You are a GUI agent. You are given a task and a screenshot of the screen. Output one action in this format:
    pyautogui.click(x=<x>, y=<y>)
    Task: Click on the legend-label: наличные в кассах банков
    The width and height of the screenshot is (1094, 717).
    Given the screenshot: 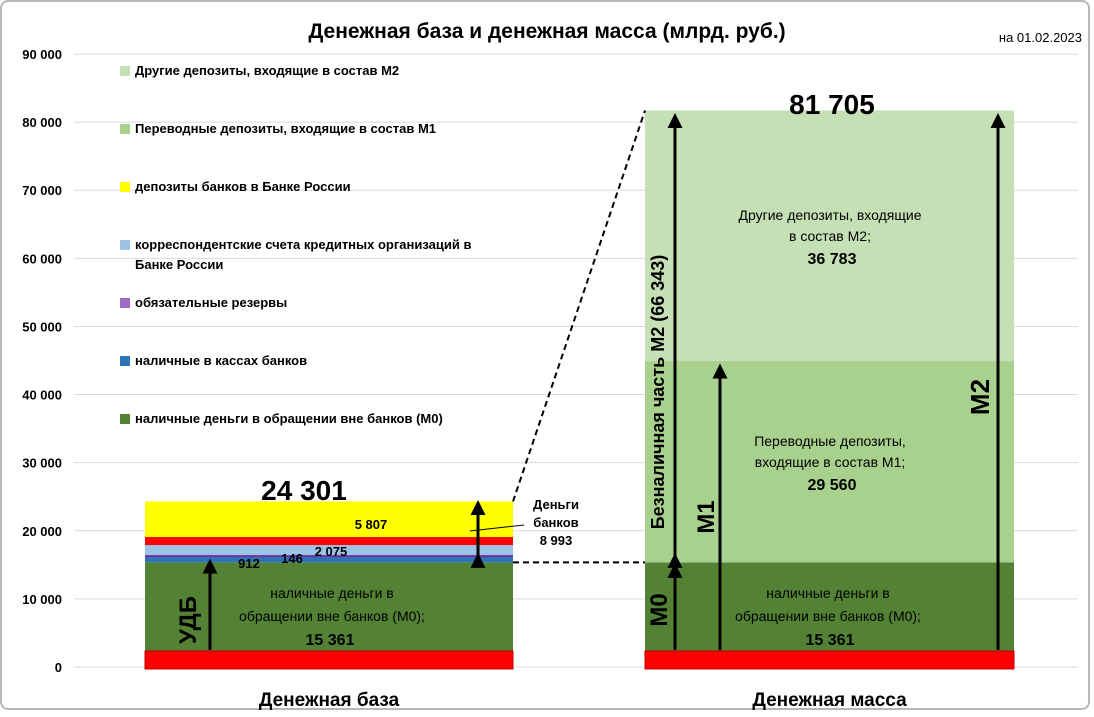 What is the action you would take?
    pyautogui.click(x=221, y=360)
    